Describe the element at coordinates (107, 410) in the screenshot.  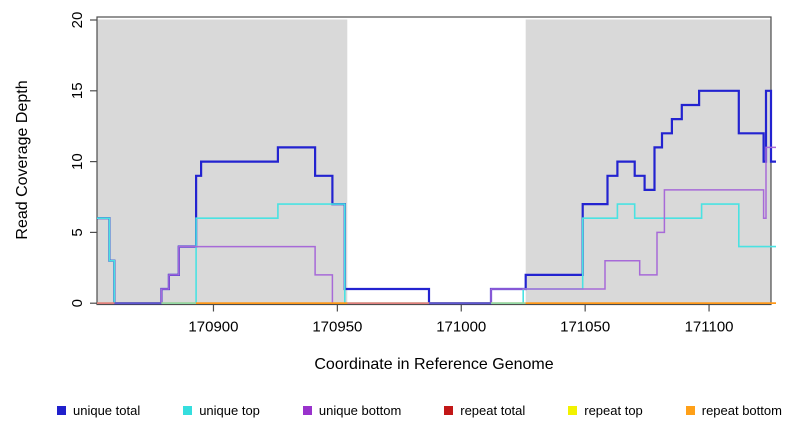
I see `legend-label: unique total` at that location.